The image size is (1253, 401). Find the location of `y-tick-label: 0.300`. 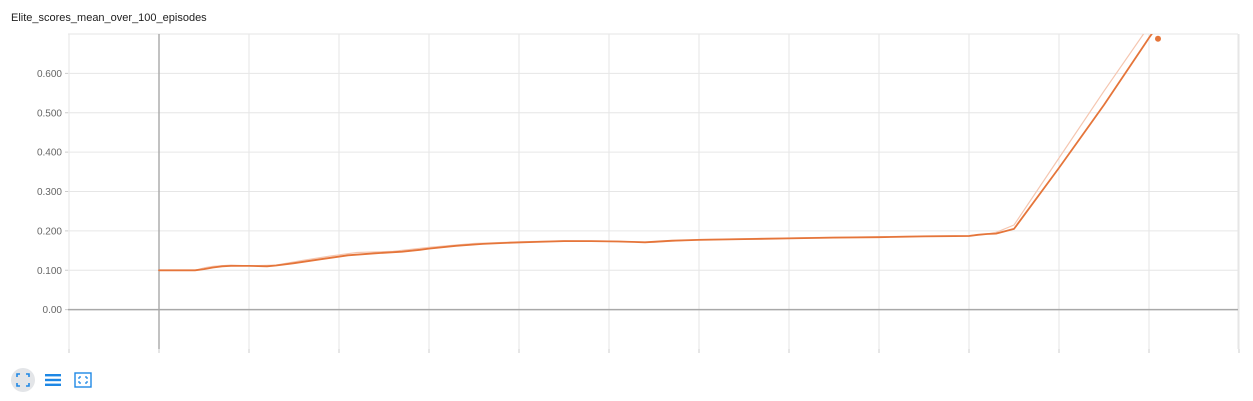

y-tick-label: 0.300 is located at coordinates (49, 192).